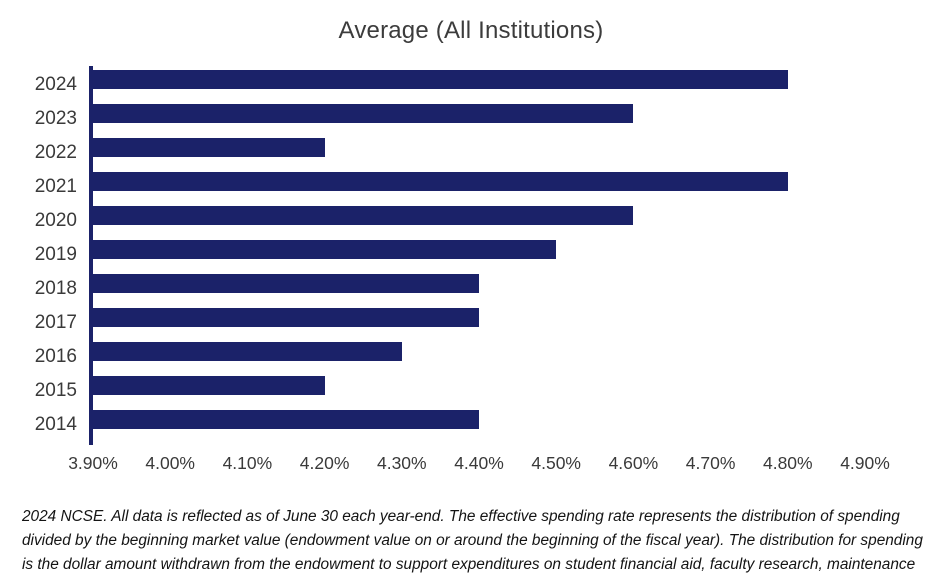  I want to click on bar-2021, so click(440, 181).